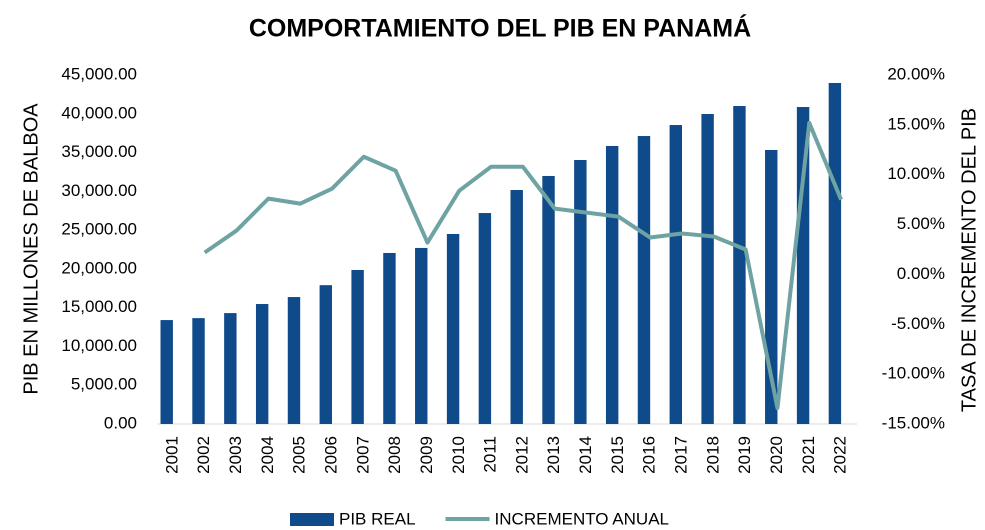 This screenshot has width=985, height=530. Describe the element at coordinates (680, 455) in the screenshot. I see `x-tick-label: 2017` at that location.